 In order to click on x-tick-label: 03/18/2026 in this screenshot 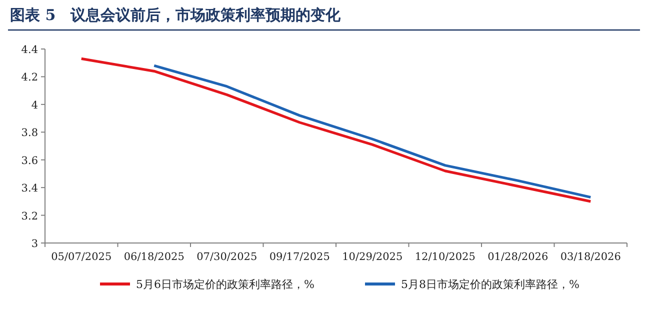, I will do `click(591, 257)`.